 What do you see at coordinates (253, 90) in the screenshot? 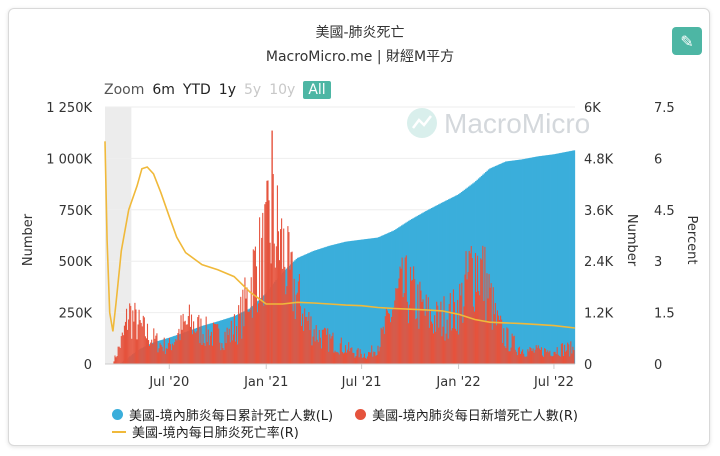
I see `zoom-5y-button: 5y` at bounding box center [253, 90].